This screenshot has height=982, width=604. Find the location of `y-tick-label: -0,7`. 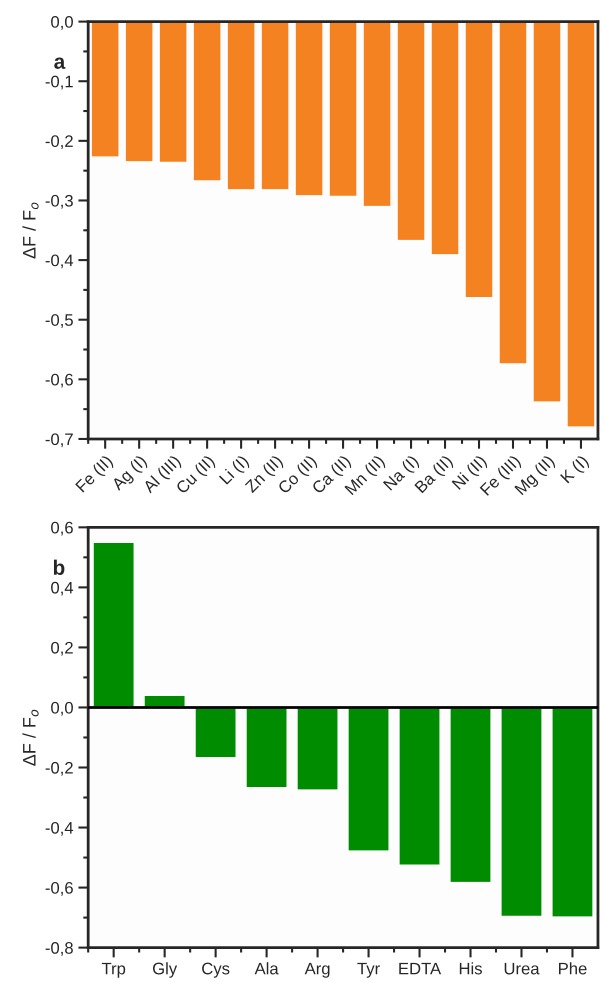

y-tick-label: -0,7 is located at coordinates (59, 440).